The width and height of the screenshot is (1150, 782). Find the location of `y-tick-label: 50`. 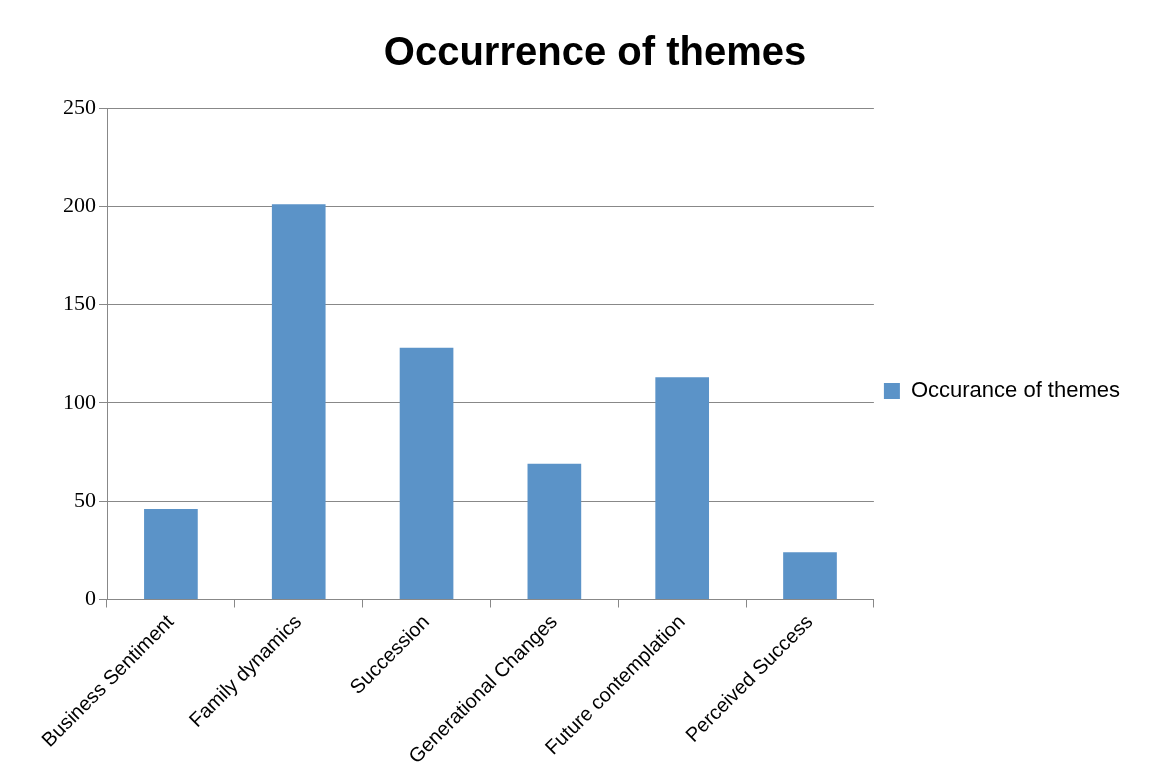

y-tick-label: 50 is located at coordinates (85, 499).